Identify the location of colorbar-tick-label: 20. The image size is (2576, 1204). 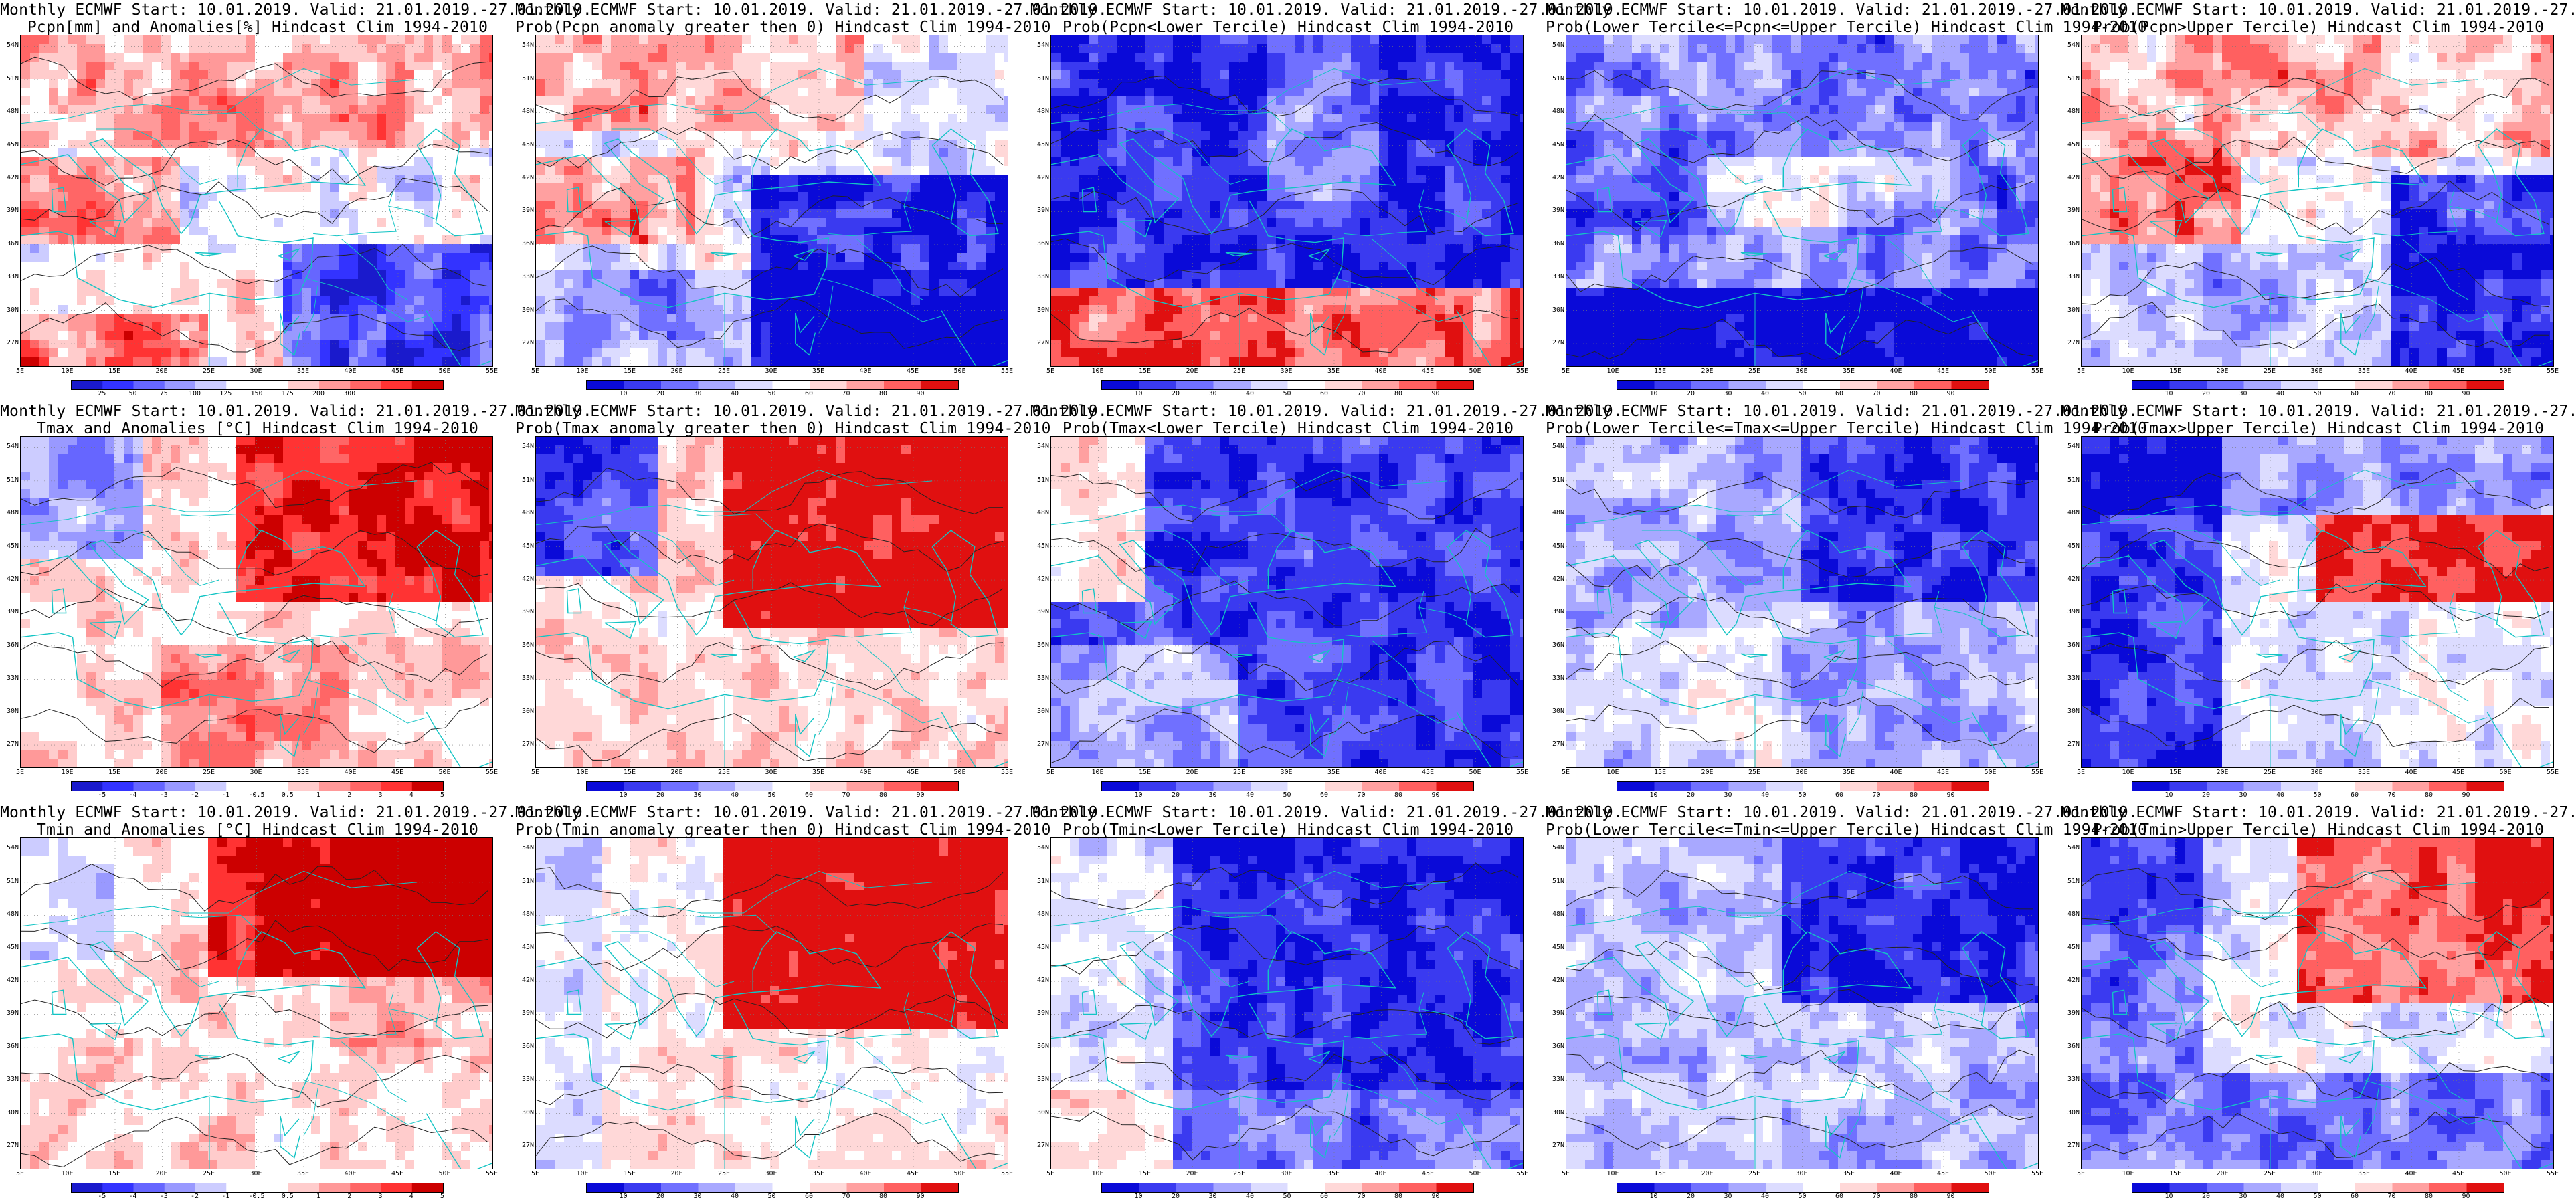
(660, 795).